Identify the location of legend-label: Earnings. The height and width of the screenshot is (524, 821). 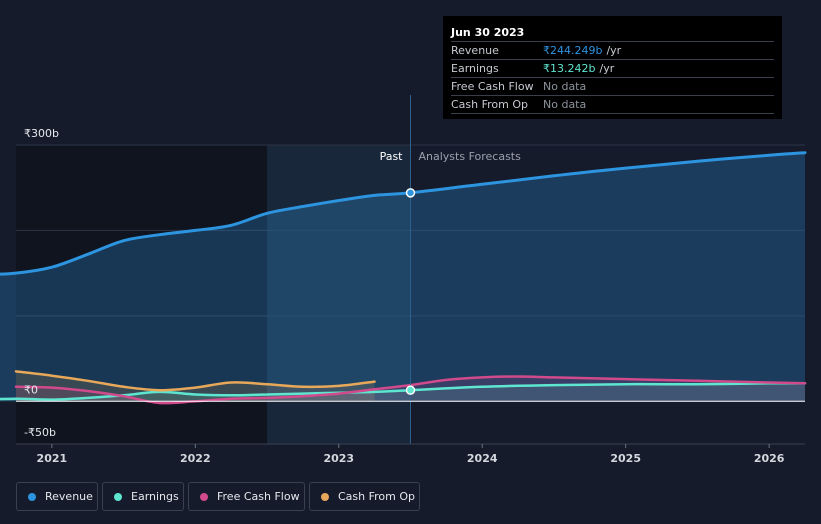
(155, 496).